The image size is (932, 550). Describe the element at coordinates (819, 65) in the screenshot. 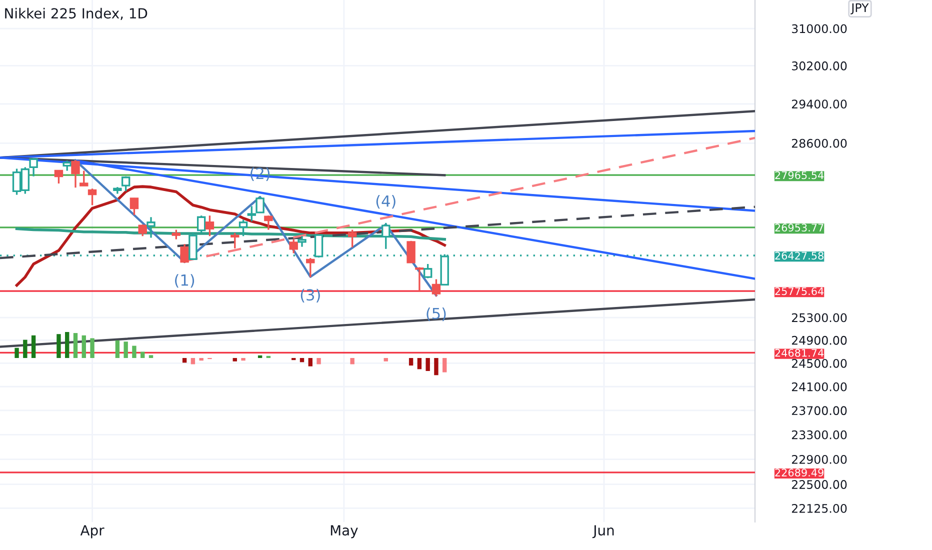

I see `y-tick-label: 30200.00` at that location.